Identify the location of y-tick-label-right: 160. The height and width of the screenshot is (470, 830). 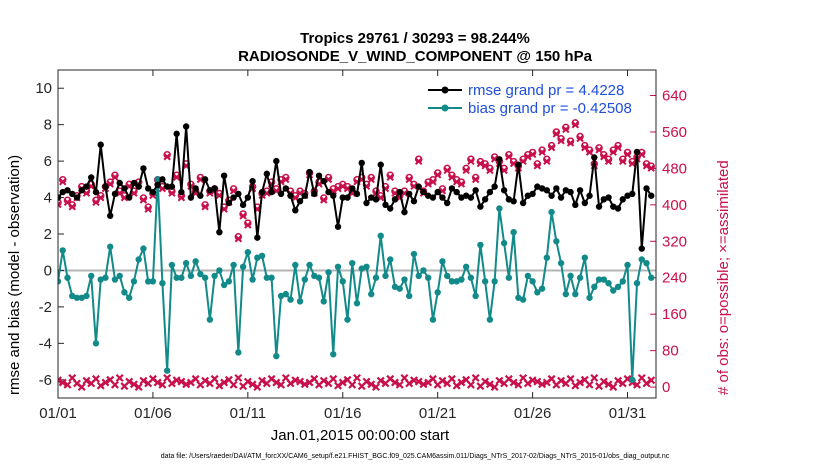
(674, 314).